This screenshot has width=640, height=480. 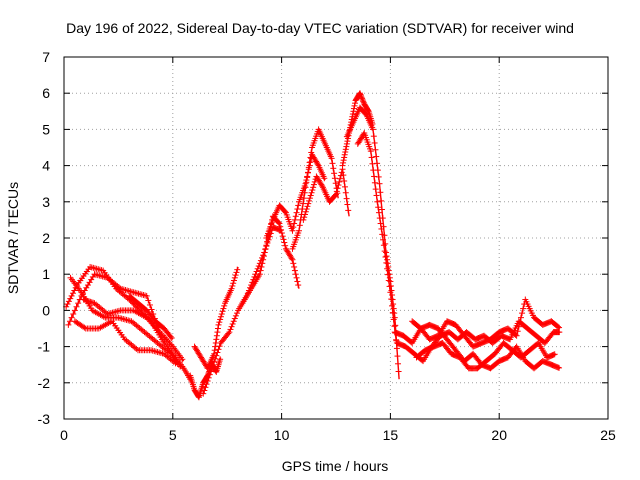 What do you see at coordinates (173, 435) in the screenshot?
I see `x-tick-label: 5` at bounding box center [173, 435].